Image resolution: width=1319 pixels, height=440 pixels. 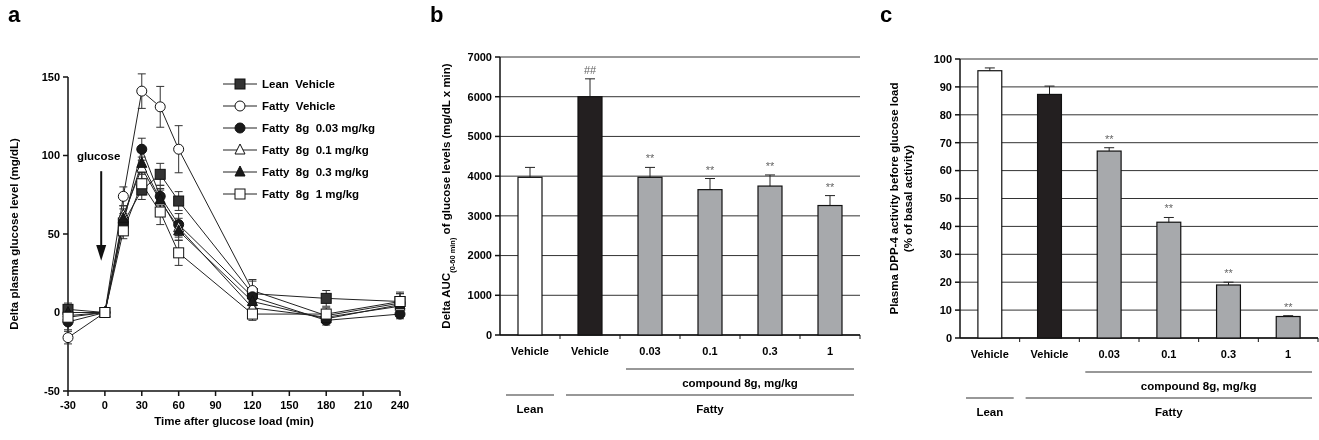 I want to click on y-tick-label: 30, so click(x=945, y=254).